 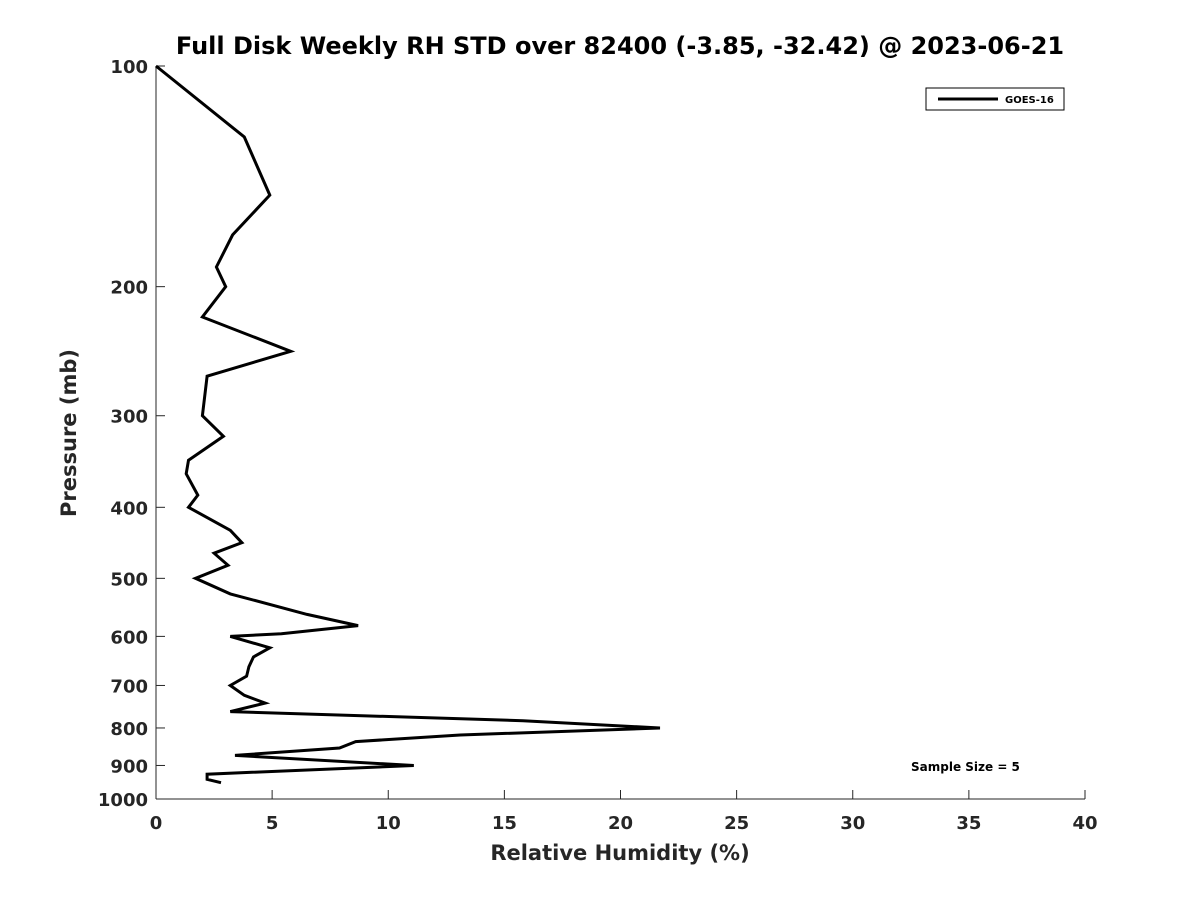 What do you see at coordinates (1084, 823) in the screenshot?
I see `x-tick-label: 40` at bounding box center [1084, 823].